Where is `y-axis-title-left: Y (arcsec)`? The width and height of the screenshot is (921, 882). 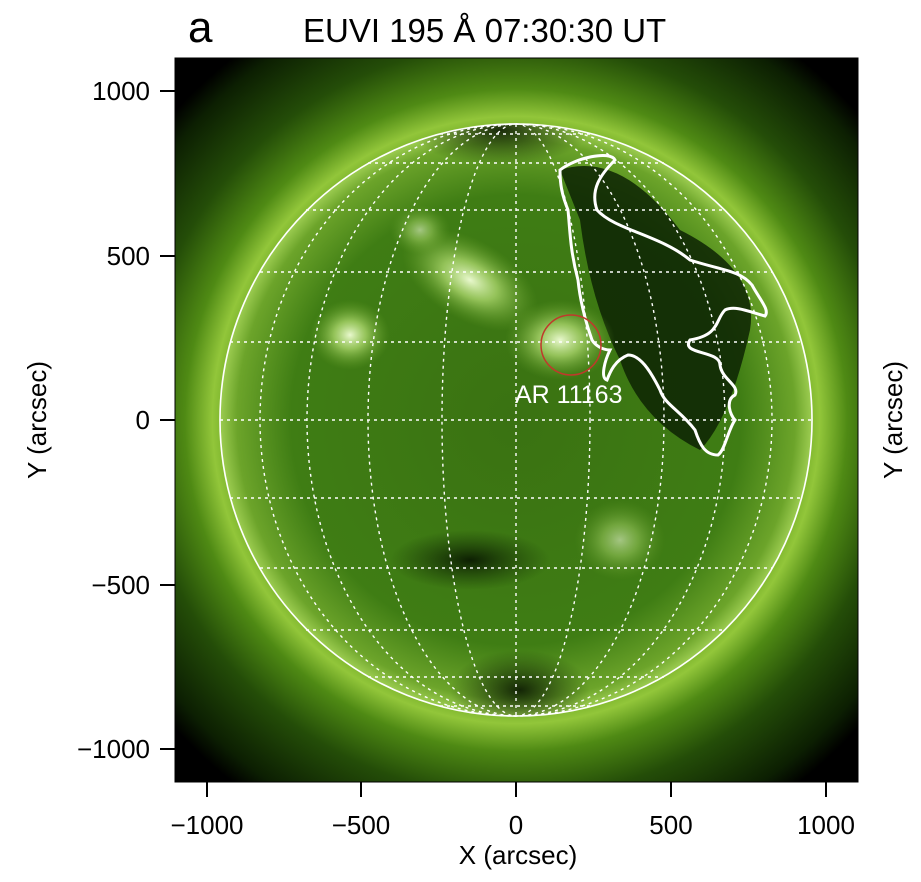
y-axis-title-left: Y (arcsec) is located at coordinates (37, 420).